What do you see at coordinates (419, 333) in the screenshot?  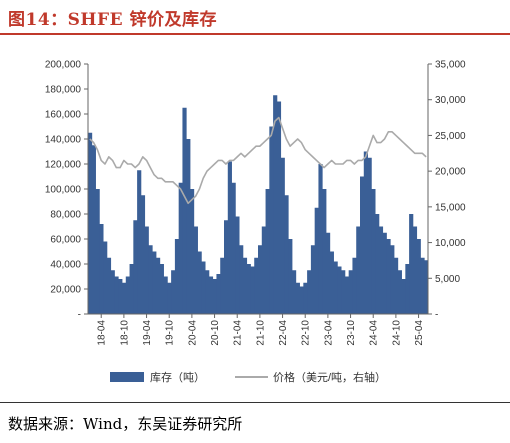 I see `x-tick-label: 25-04` at bounding box center [419, 333].